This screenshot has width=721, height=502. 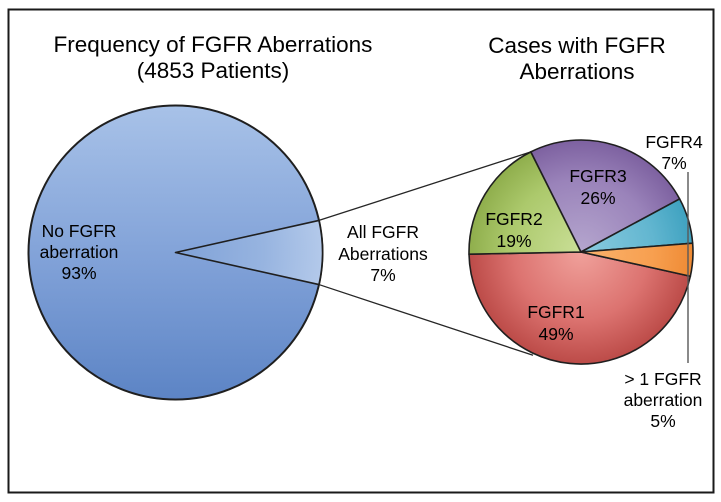 What do you see at coordinates (674, 142) in the screenshot?
I see `fgfr4-label-line1: FGFR4` at bounding box center [674, 142].